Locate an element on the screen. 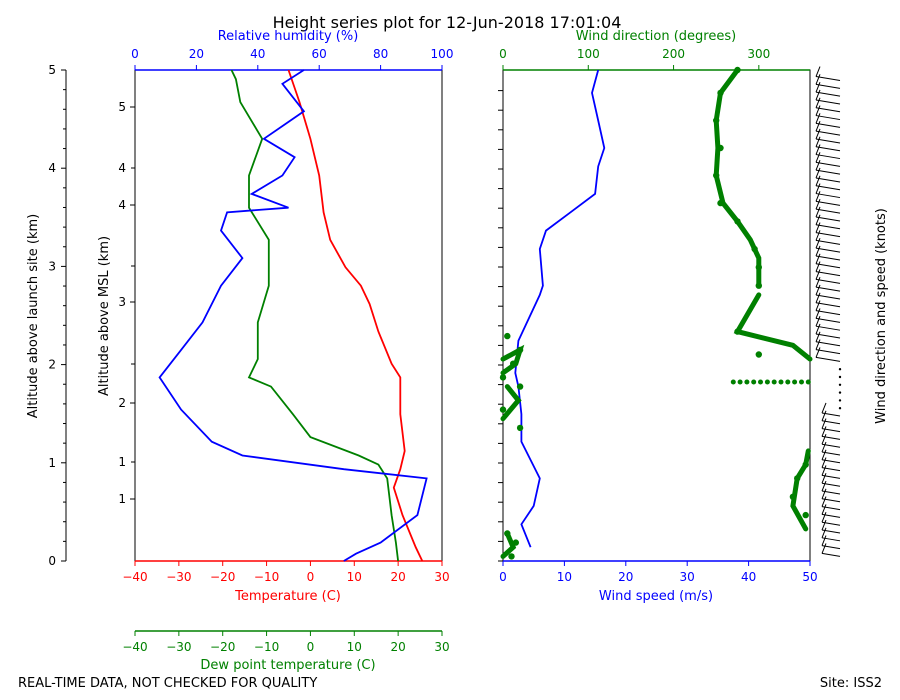  temperature-tick-label: 30 is located at coordinates (441, 577).